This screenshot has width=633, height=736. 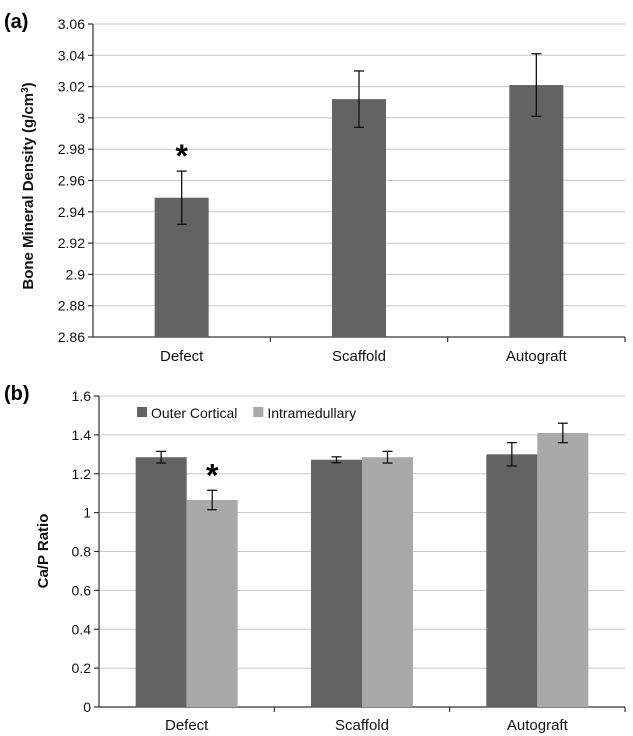 What do you see at coordinates (82, 668) in the screenshot?
I see `panel-b-y-tick-label: 0.2` at bounding box center [82, 668].